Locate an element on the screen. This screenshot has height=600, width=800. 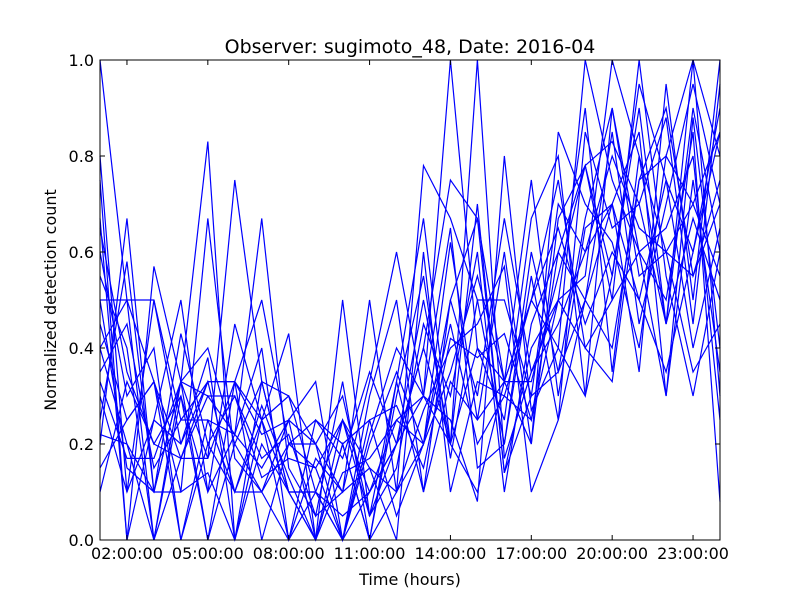
x-tick-label-8: 23:00:00 is located at coordinates (693, 553).